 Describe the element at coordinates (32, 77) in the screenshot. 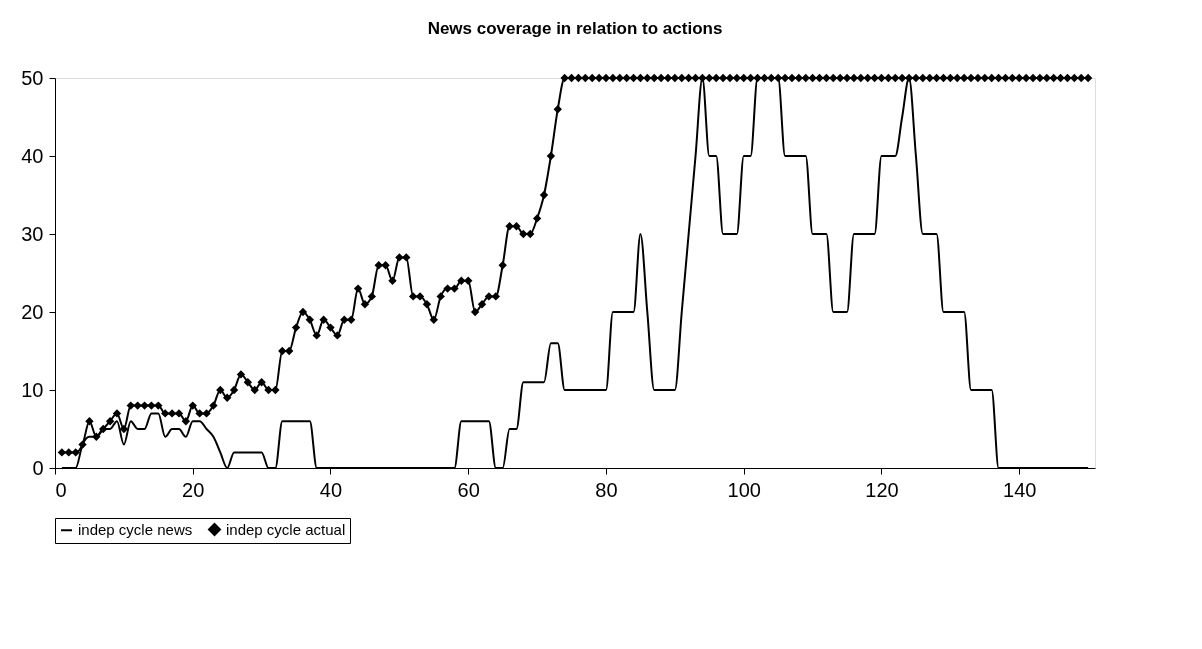

I see `y-tick-label: 50` at that location.